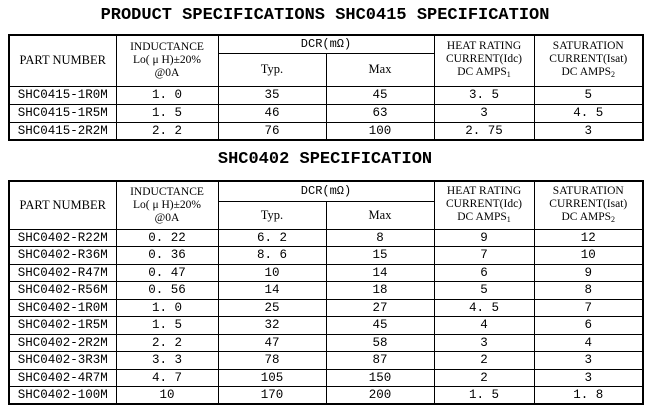 This screenshot has width=650, height=407. What do you see at coordinates (167, 377) in the screenshot?
I see `value-cell: 4. 7` at bounding box center [167, 377].